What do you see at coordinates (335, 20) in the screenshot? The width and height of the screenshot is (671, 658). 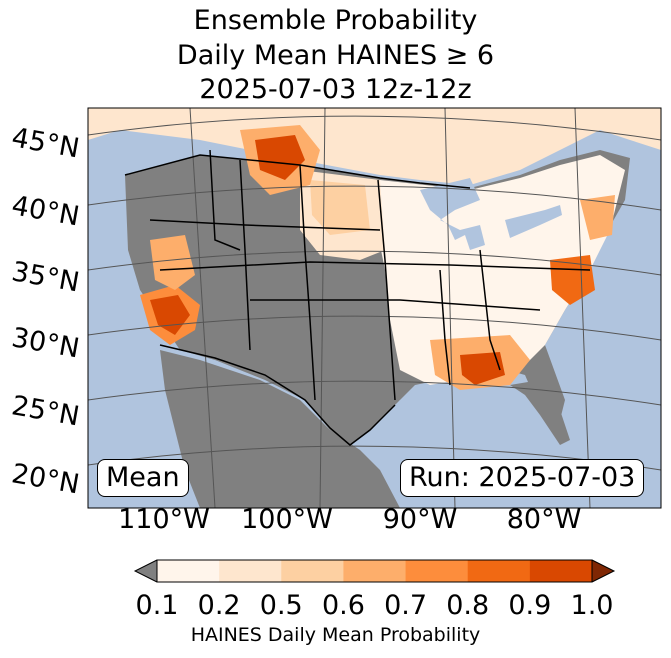 I see `title-line-1: Ensemble Probability` at bounding box center [335, 20].